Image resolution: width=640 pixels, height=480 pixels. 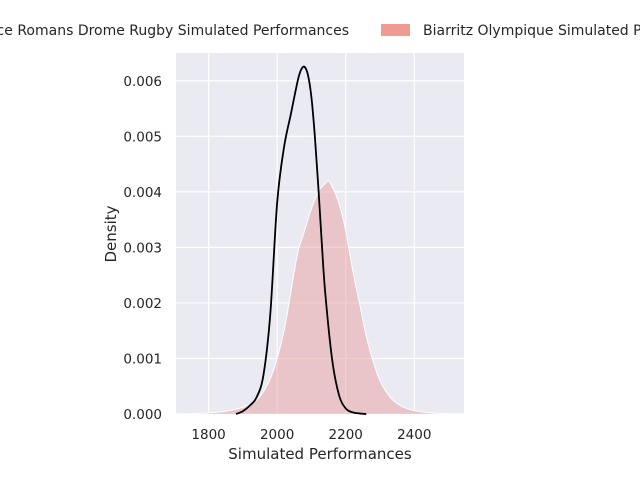 I want to click on y-tick-label: 0.003, so click(x=142, y=248).